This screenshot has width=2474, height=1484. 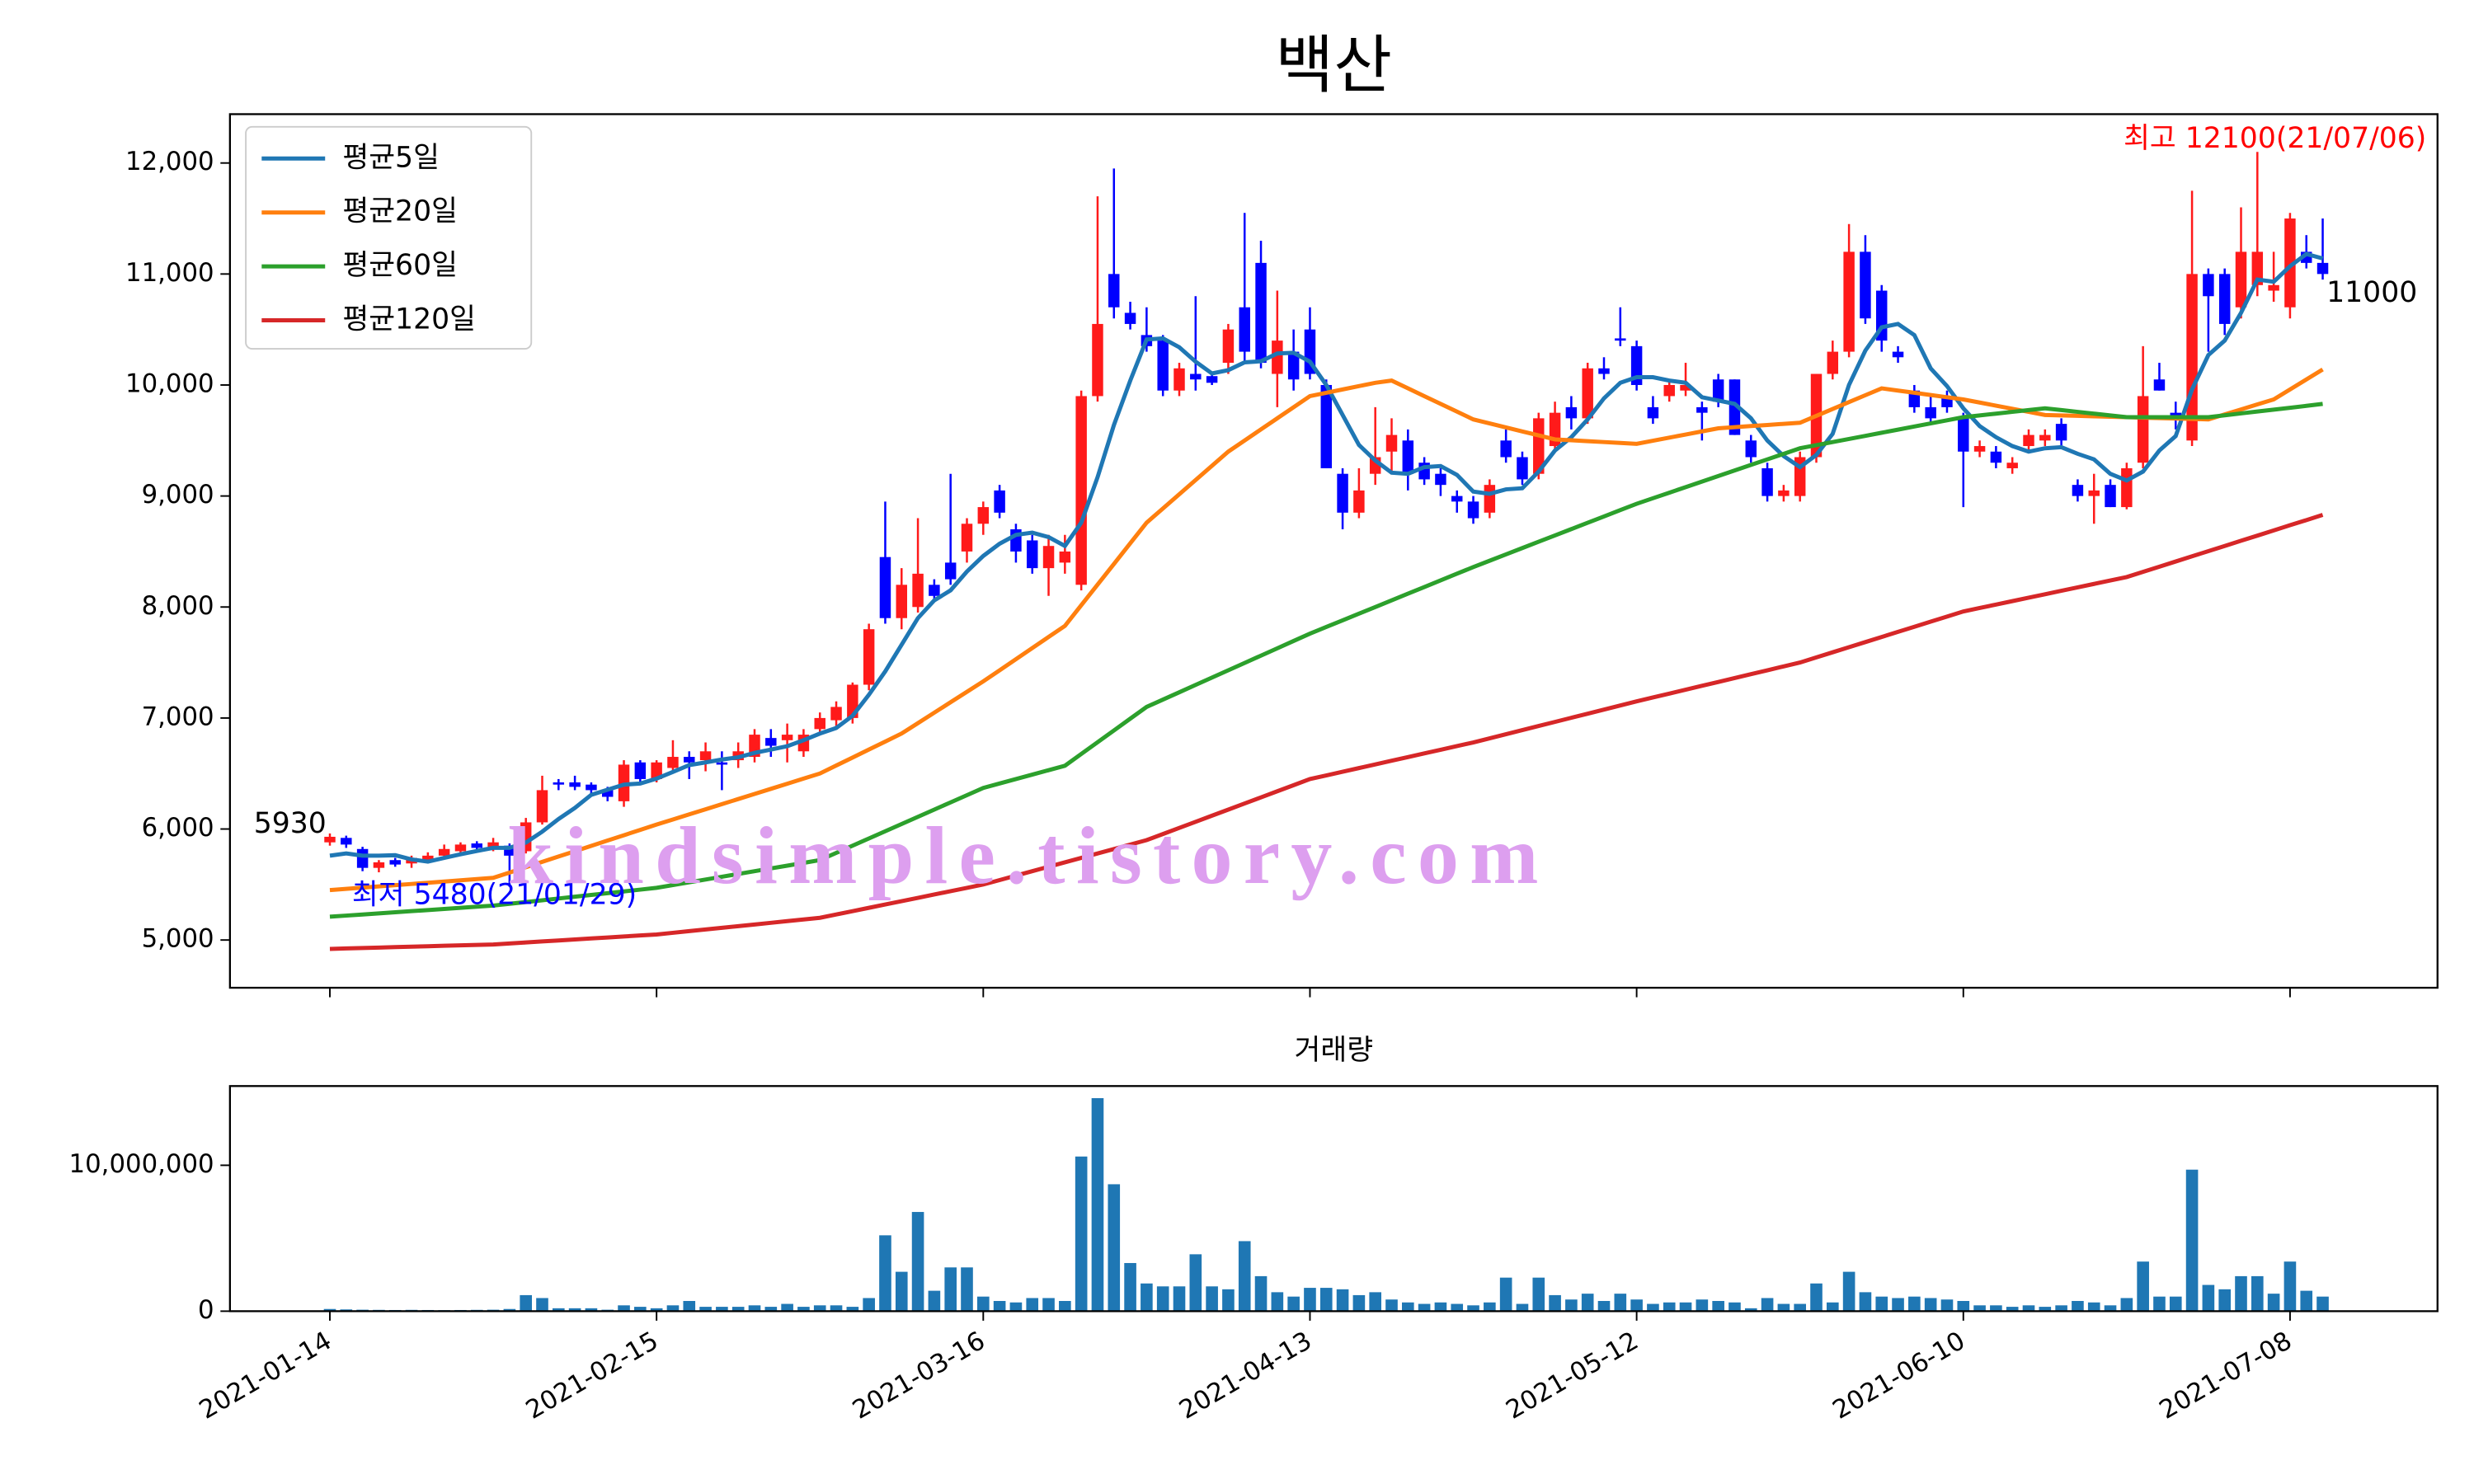 I want to click on legend-label: 평균20일, so click(x=400, y=212).